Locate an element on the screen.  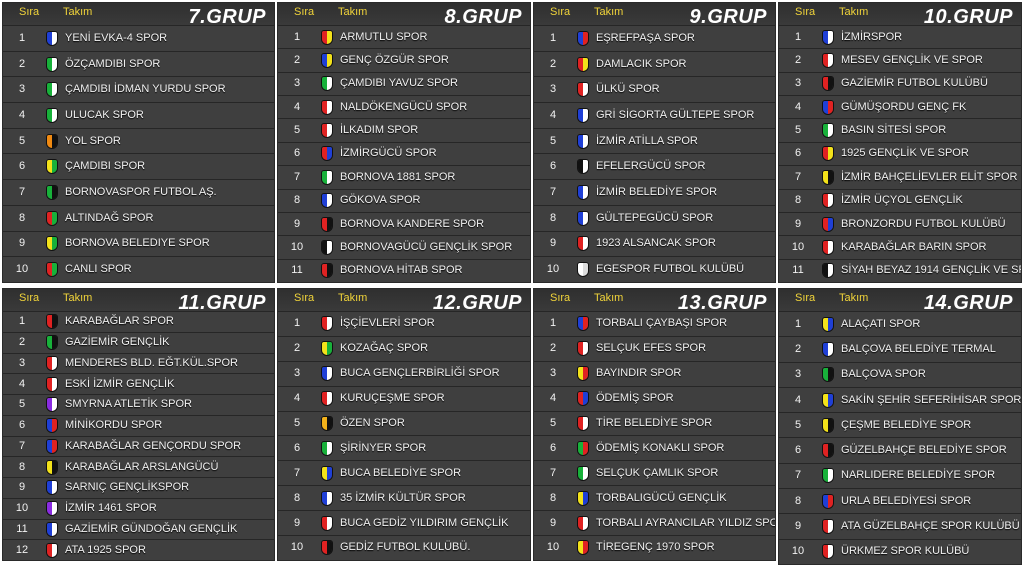
team-row: 11 BORNOVA HİTAB SPOR is located at coordinates (404, 270).